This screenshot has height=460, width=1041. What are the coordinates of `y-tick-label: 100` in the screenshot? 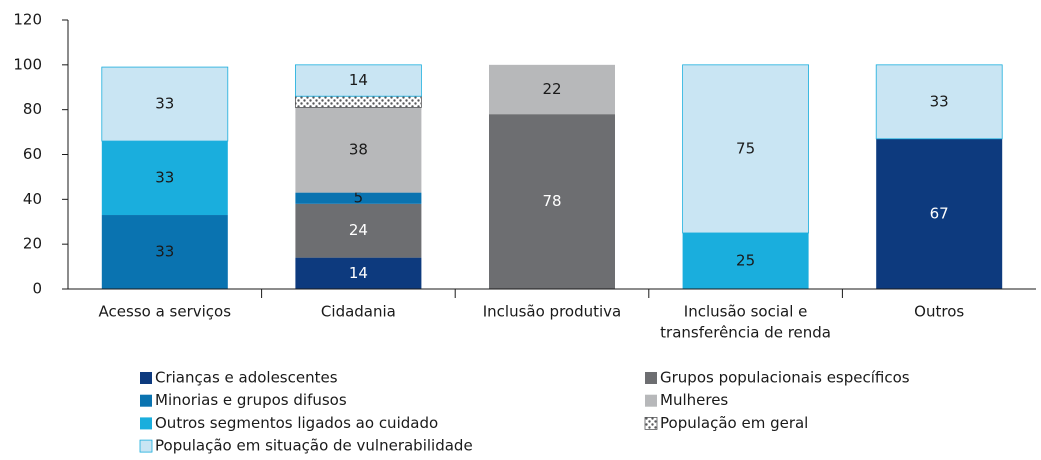 It's located at (27, 64).